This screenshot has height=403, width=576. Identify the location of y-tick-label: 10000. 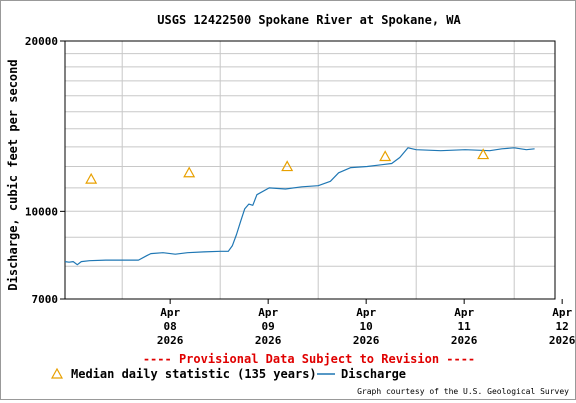
(41, 211).